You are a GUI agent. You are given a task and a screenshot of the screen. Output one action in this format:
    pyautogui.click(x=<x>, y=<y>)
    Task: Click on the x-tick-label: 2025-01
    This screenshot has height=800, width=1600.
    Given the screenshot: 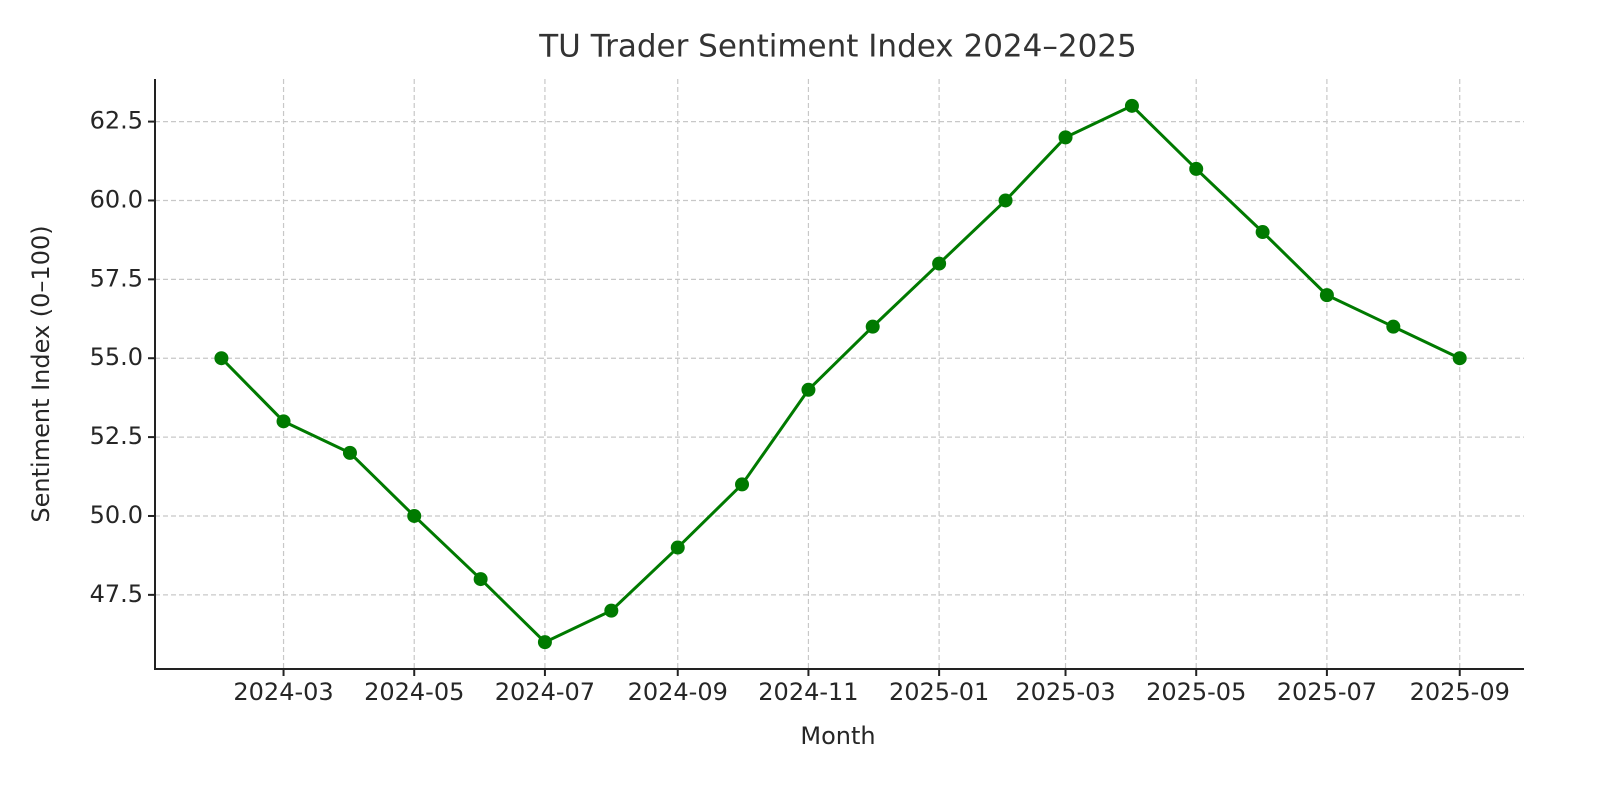 What is the action you would take?
    pyautogui.click(x=939, y=692)
    